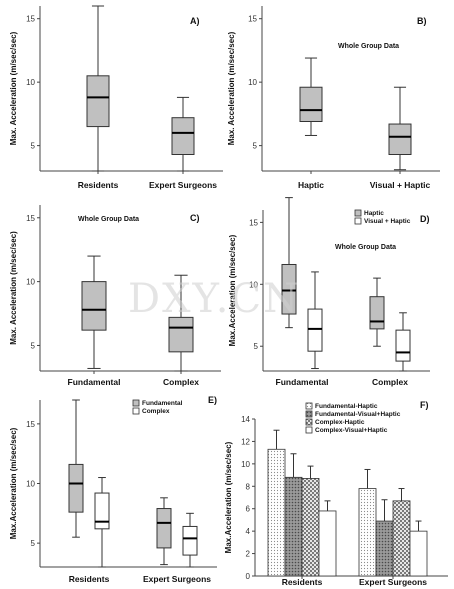 Image resolution: width=454 pixels, height=589 pixels. What do you see at coordinates (374, 213) in the screenshot?
I see `legend-label: Haptic` at bounding box center [374, 213].